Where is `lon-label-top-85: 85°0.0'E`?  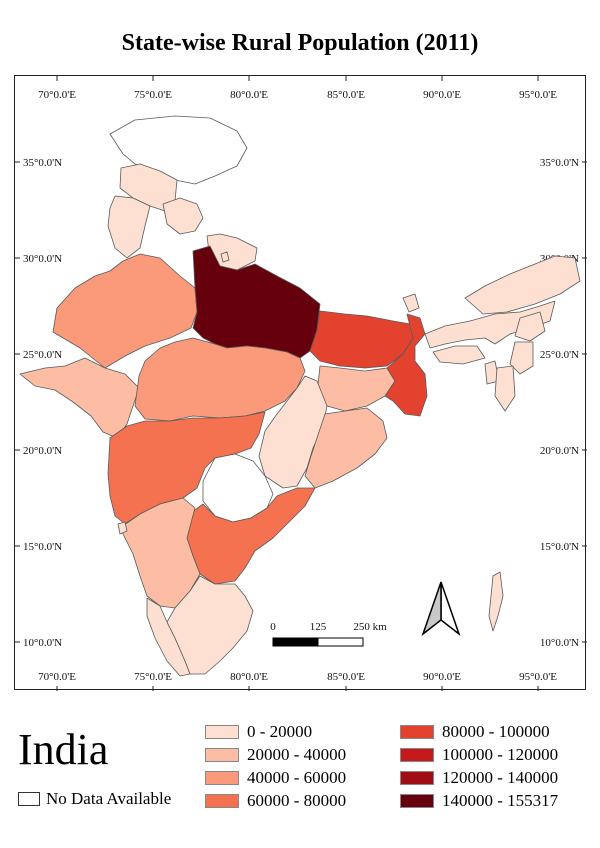 lon-label-top-85: 85°0.0'E is located at coordinates (346, 95).